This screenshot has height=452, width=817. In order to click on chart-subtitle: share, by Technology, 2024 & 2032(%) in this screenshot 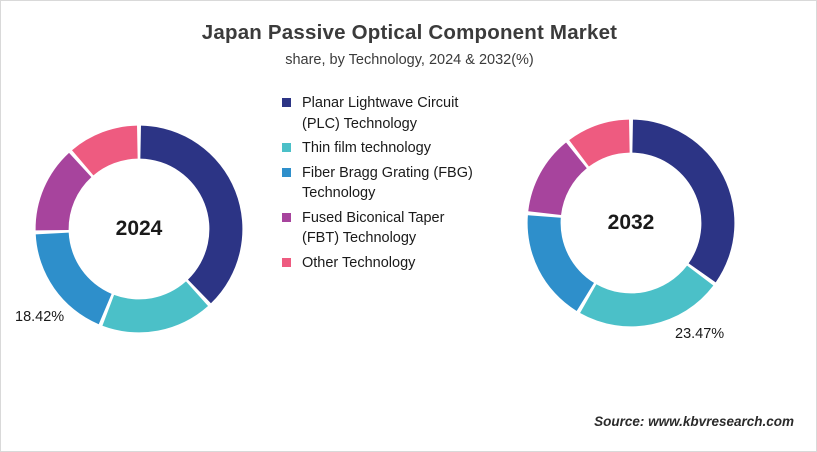, I will do `click(409, 59)`.